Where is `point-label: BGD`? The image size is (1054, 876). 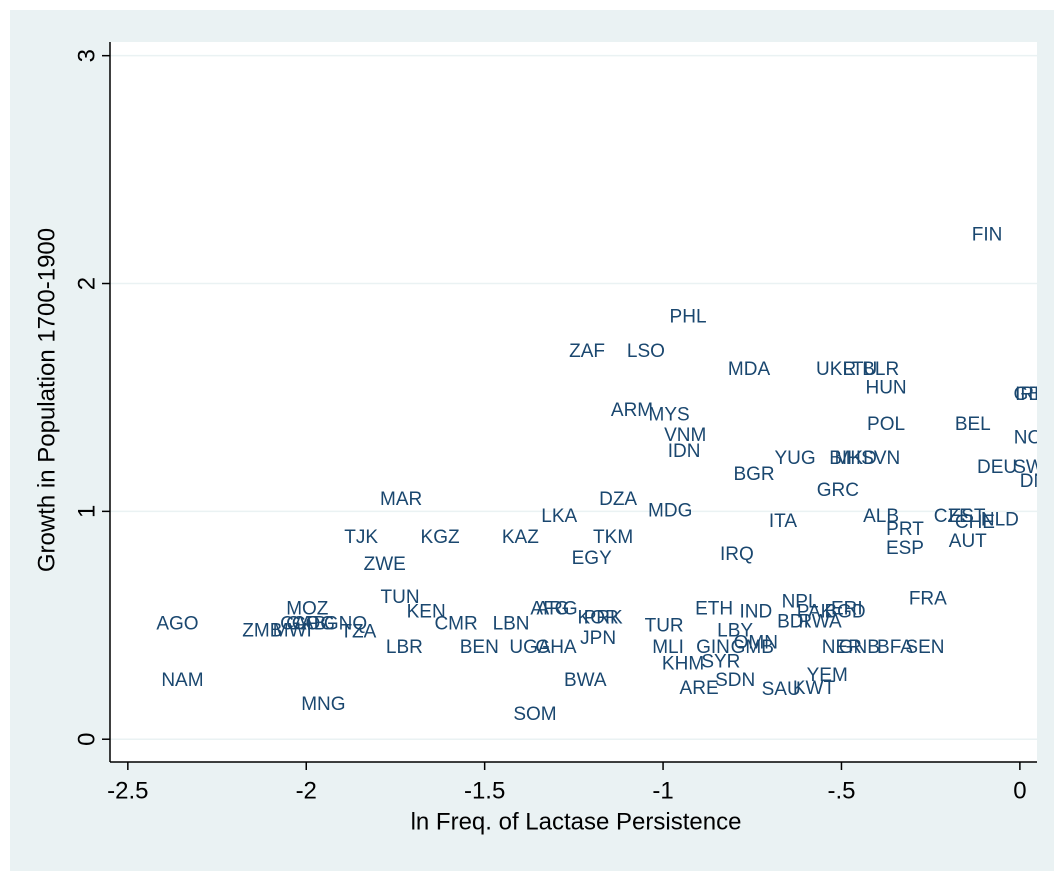 point-label: BGD is located at coordinates (844, 612).